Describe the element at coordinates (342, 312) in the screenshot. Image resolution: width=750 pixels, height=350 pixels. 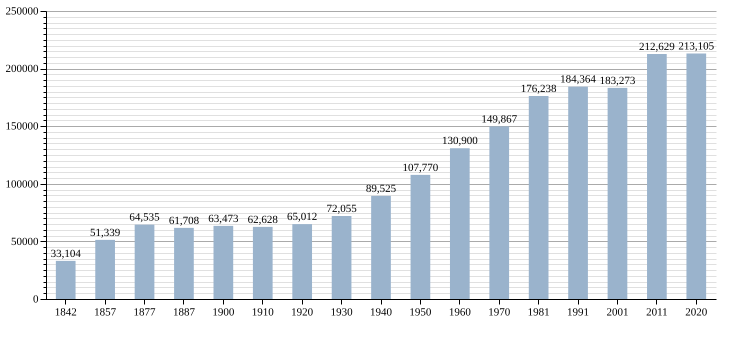
I see `x-tick-label: 1930` at that location.